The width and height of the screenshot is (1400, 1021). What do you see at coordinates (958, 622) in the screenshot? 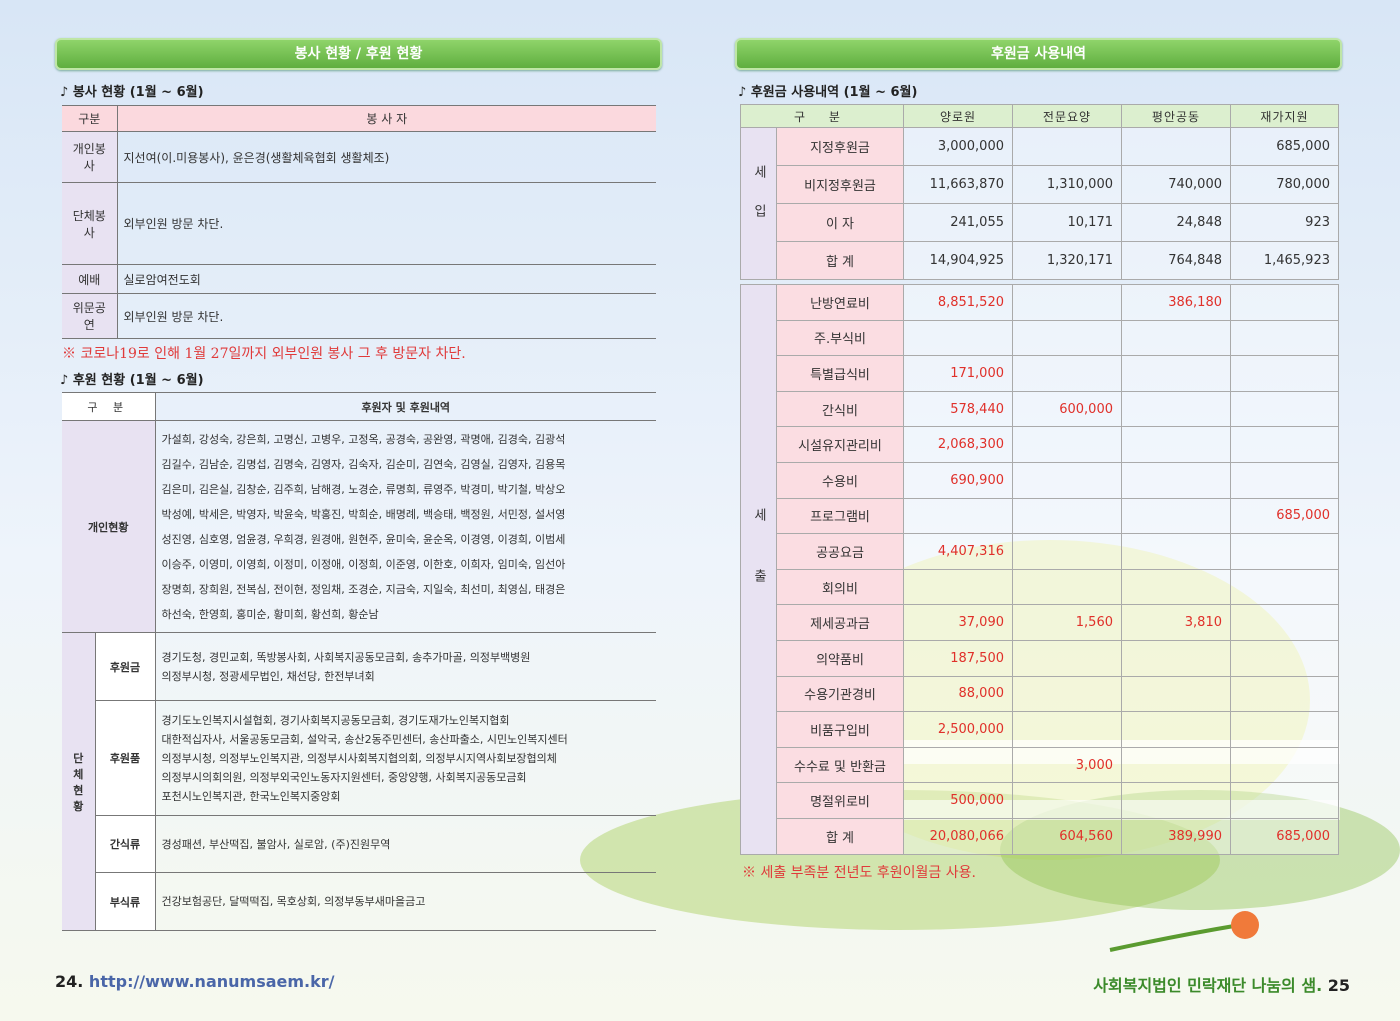
I see `value-cell: 37,090` at bounding box center [958, 622].